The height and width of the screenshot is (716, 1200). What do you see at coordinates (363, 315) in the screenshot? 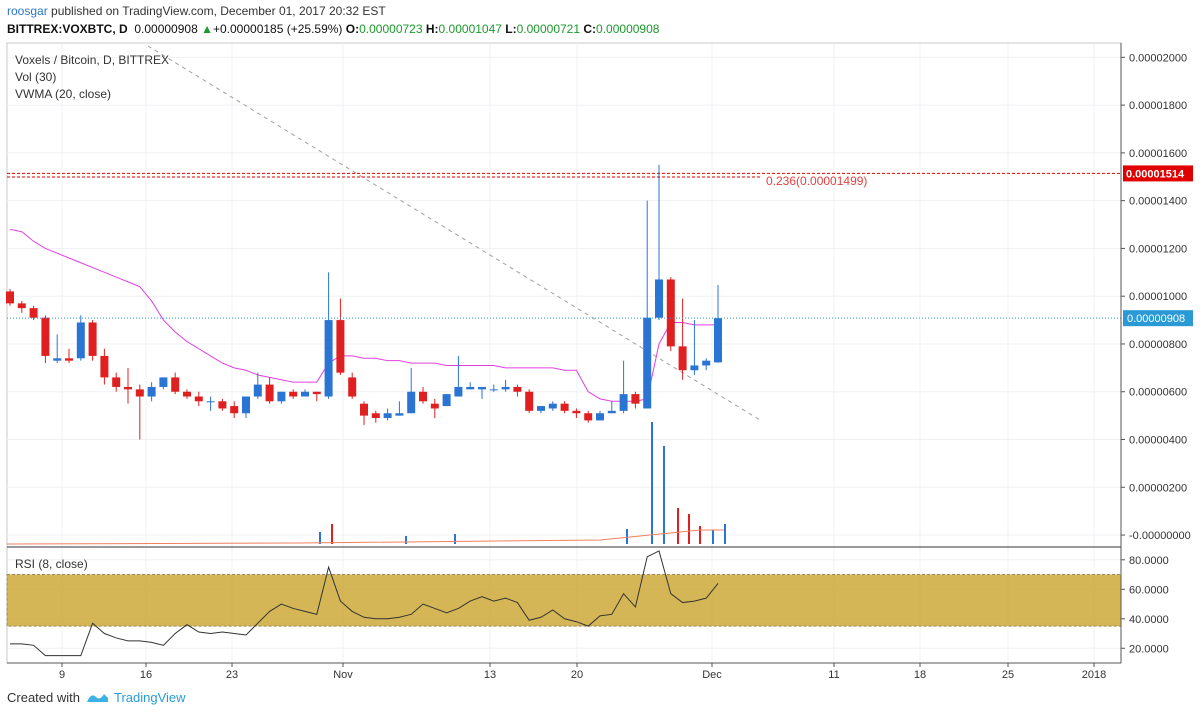
I see `vwma-line` at bounding box center [363, 315].